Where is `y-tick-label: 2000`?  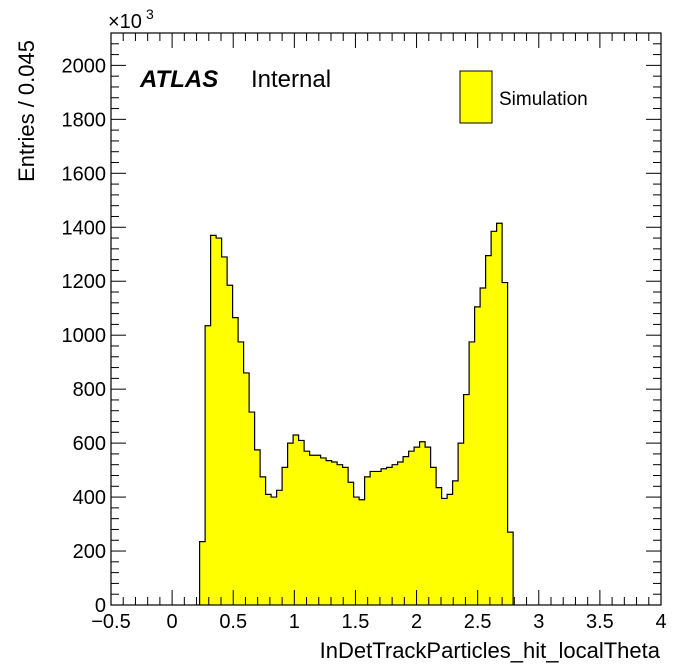
y-tick-label: 2000 is located at coordinates (84, 66).